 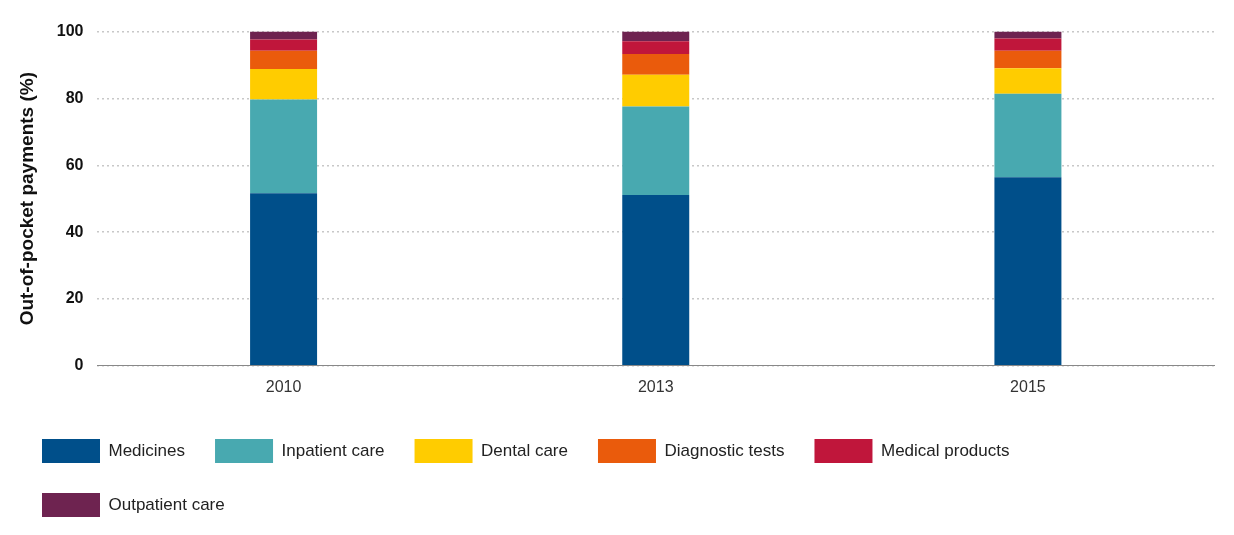 What do you see at coordinates (147, 450) in the screenshot?
I see `legend-label: Medicines` at bounding box center [147, 450].